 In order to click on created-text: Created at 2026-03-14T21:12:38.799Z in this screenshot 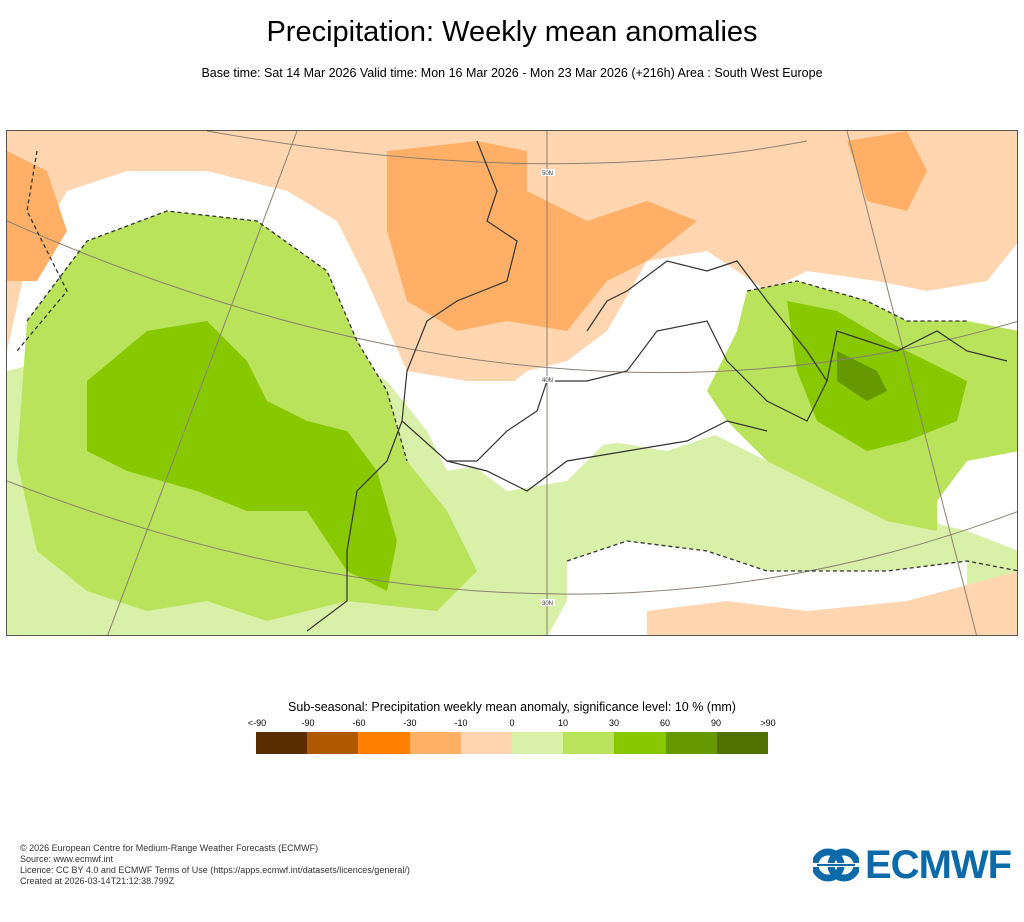, I will do `click(97, 881)`.